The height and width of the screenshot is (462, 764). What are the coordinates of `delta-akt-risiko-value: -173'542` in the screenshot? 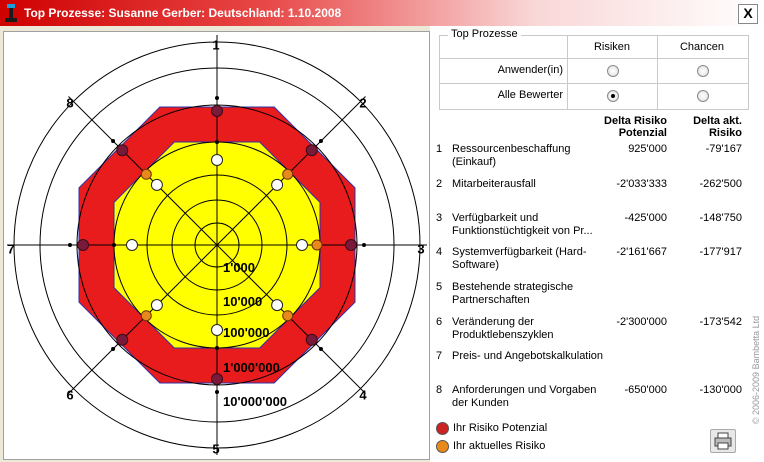 It's located at (720, 322).